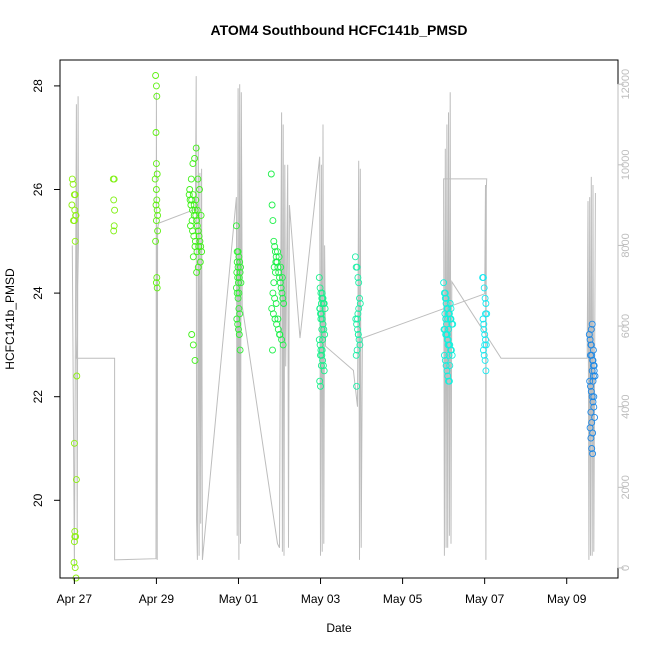  Describe the element at coordinates (485, 599) in the screenshot. I see `x-tick-label: May 07` at that location.